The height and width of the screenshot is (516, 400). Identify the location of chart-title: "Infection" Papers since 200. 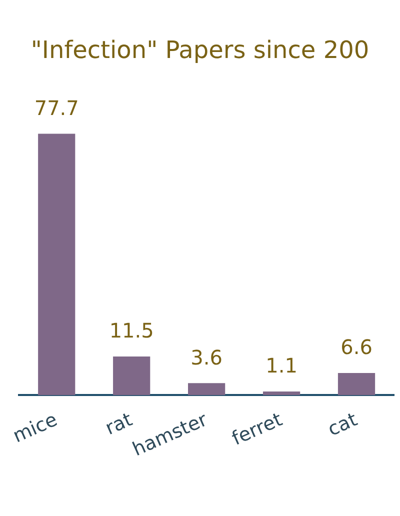
(200, 51).